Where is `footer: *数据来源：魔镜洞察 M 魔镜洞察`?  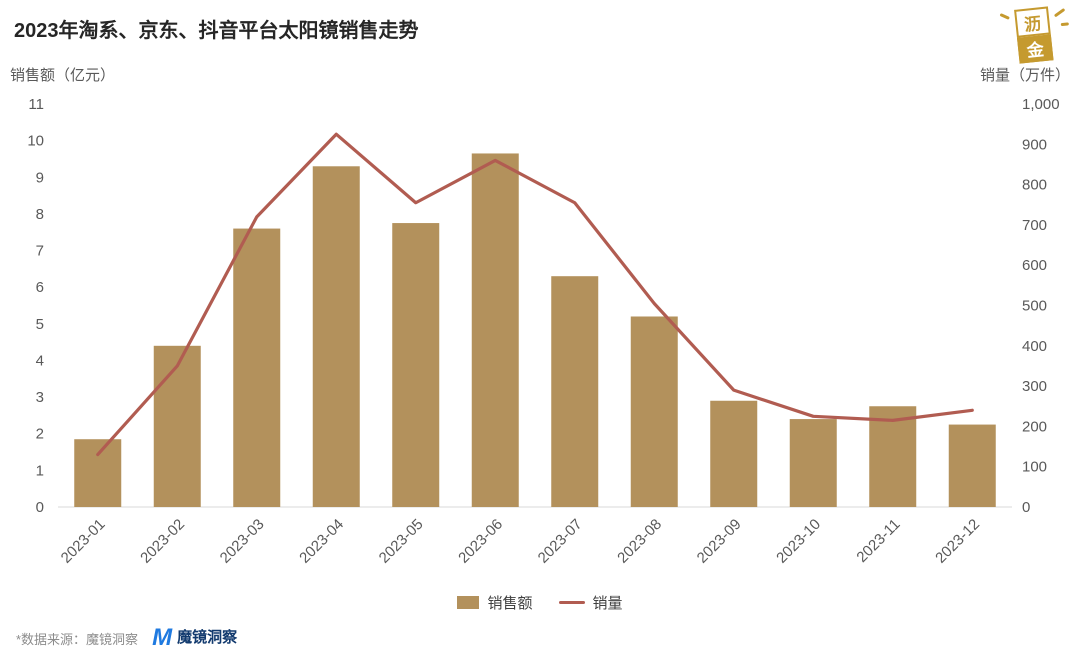 footer: *数据来源：魔镜洞察 M 魔镜洞察 is located at coordinates (126, 638).